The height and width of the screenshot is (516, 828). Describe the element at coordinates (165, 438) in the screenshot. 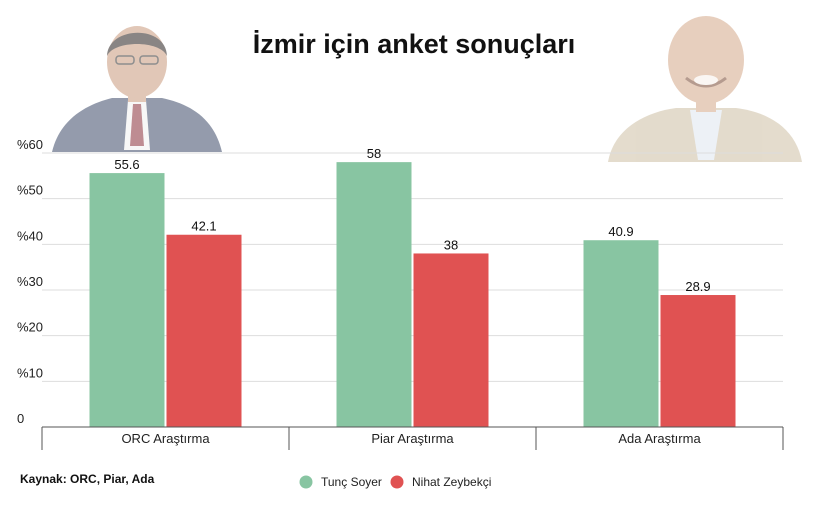

I see `category-label: ORC Araştırma` at that location.